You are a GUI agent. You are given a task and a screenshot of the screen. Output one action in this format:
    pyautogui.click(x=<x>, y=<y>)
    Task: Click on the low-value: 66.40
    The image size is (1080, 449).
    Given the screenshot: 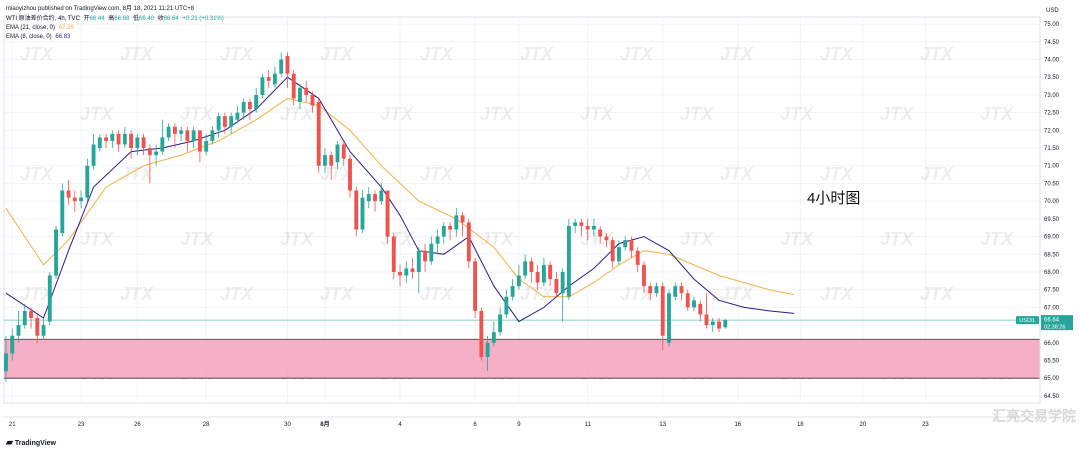 What is the action you would take?
    pyautogui.click(x=147, y=19)
    